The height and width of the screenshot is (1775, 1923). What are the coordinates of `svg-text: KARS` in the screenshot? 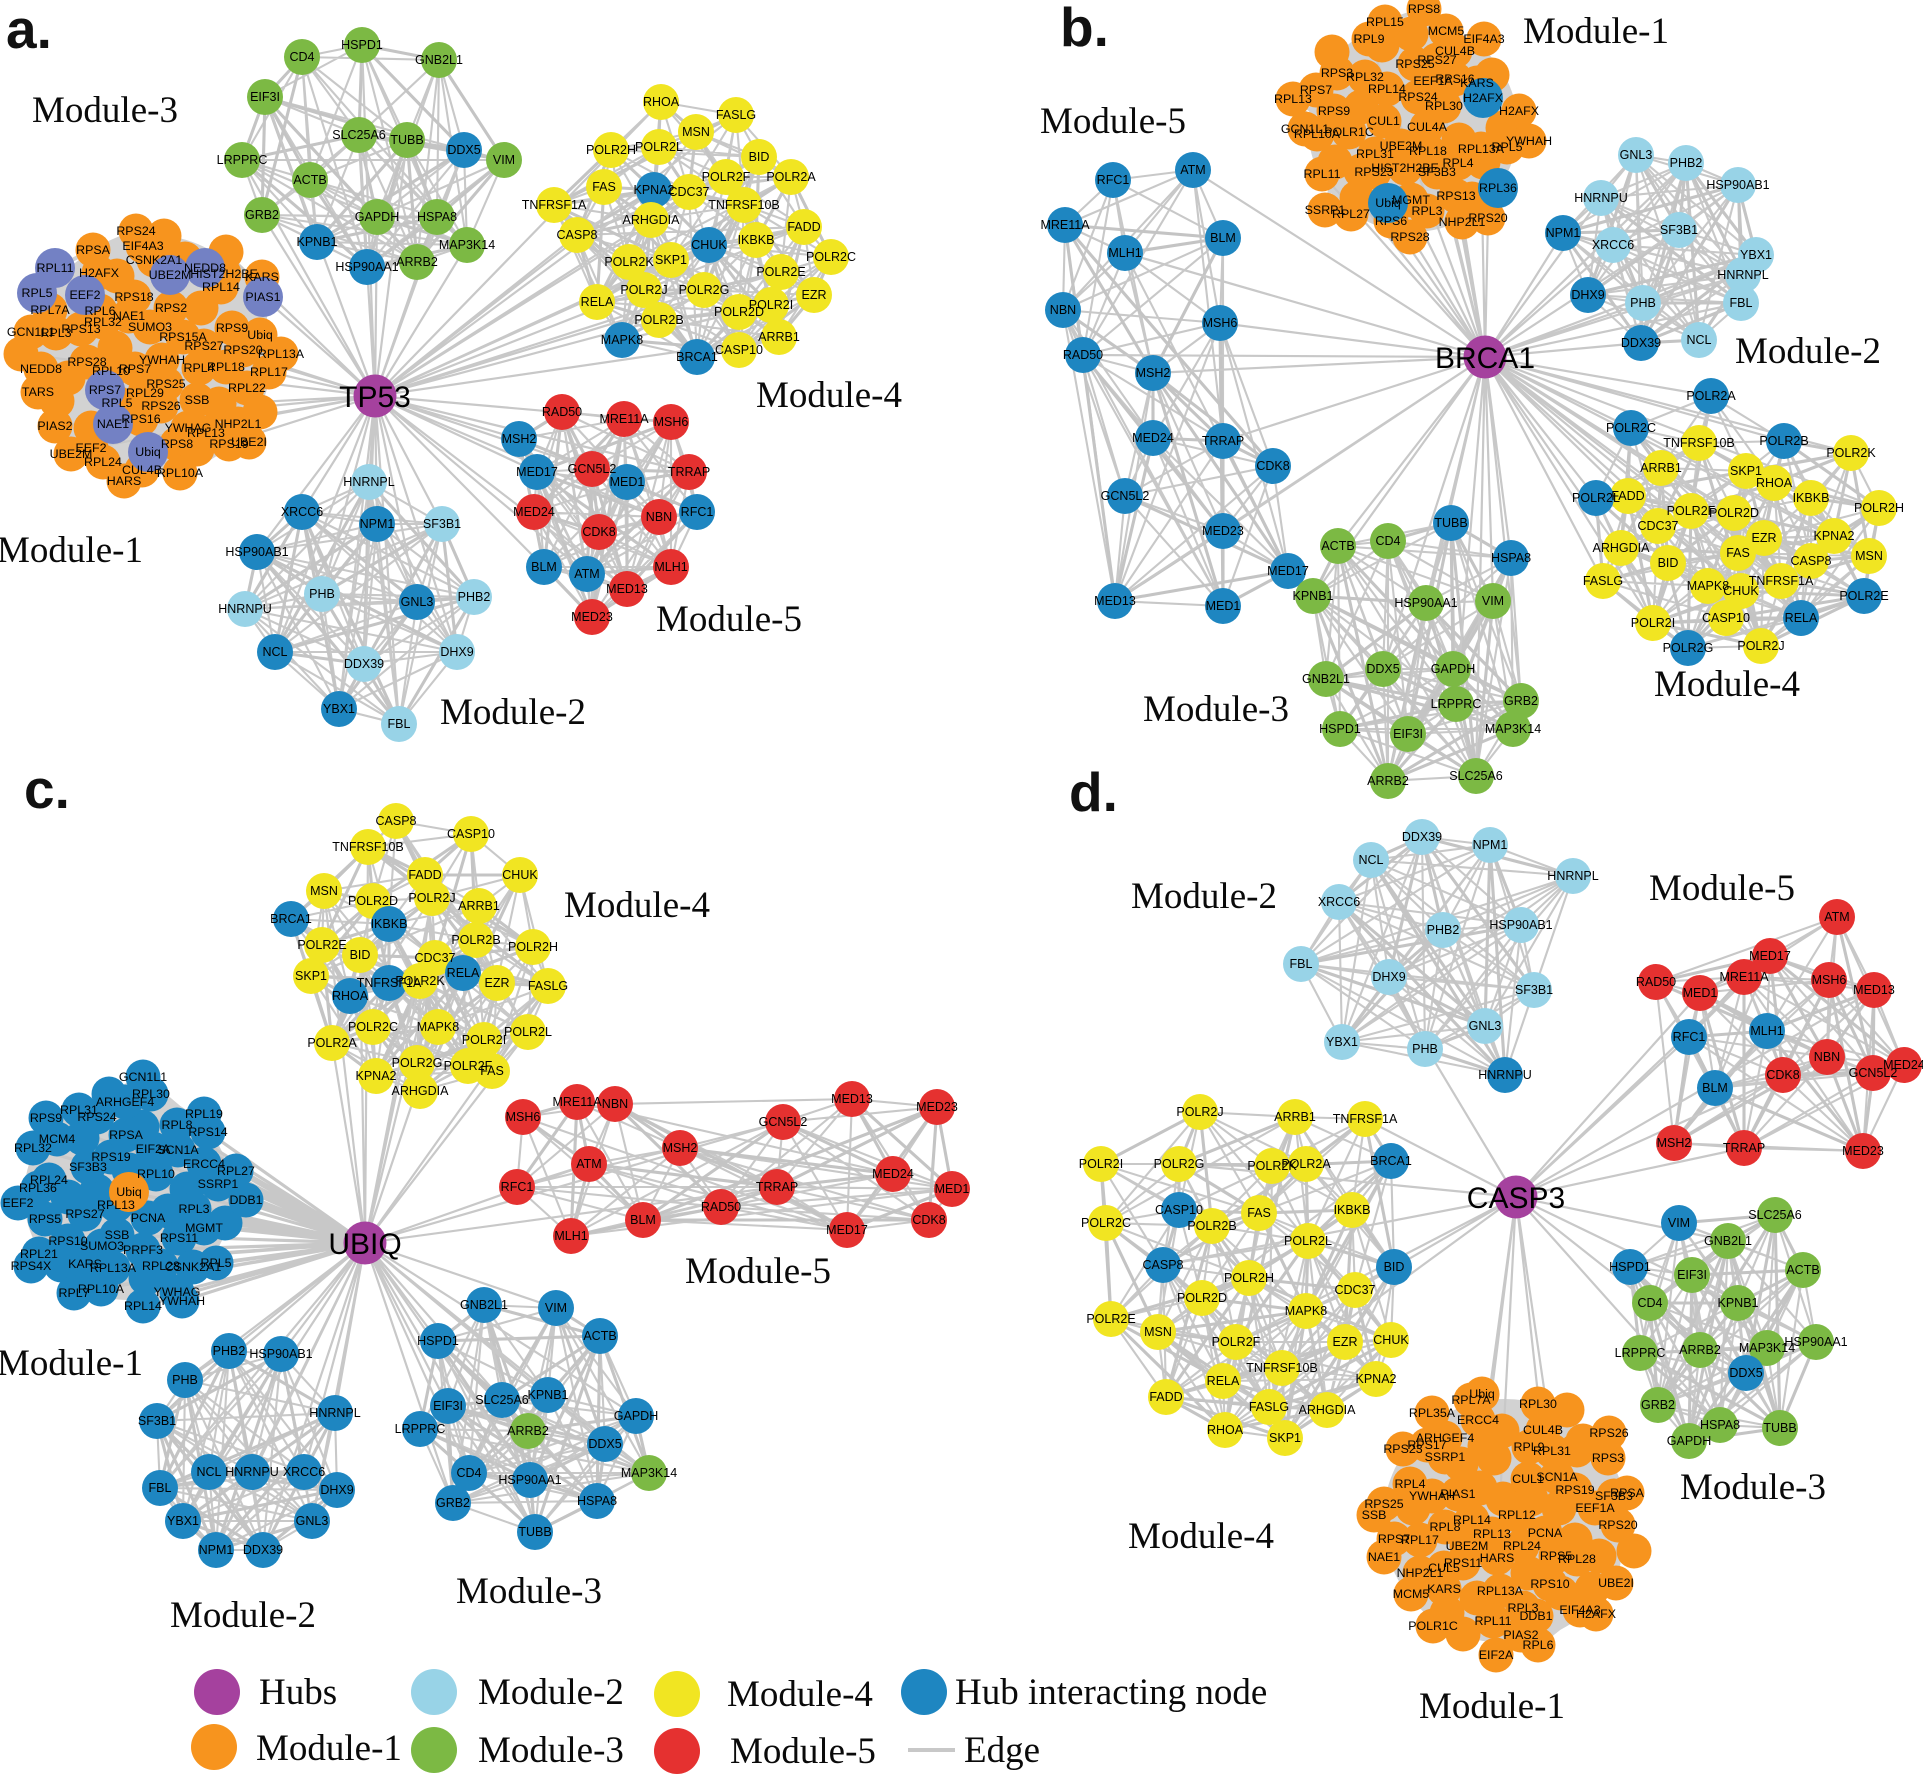 It's located at (1444, 1589).